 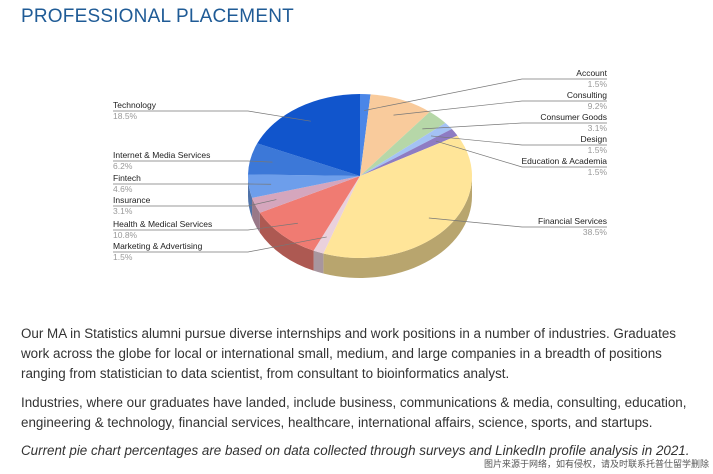 What do you see at coordinates (157, 16) in the screenshot?
I see `page-title: PROFESSIONAL PLACEMENT` at bounding box center [157, 16].